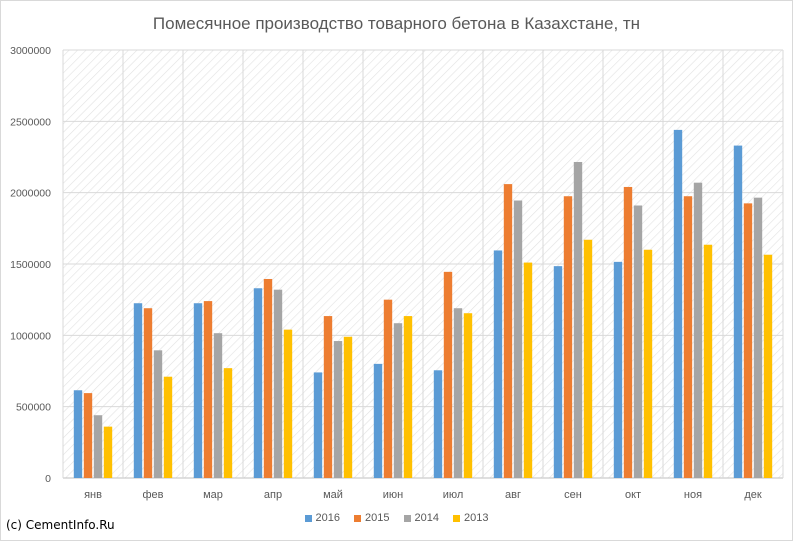 The height and width of the screenshot is (541, 793). What do you see at coordinates (152, 495) in the screenshot?
I see `x-tick-label: фев` at bounding box center [152, 495].